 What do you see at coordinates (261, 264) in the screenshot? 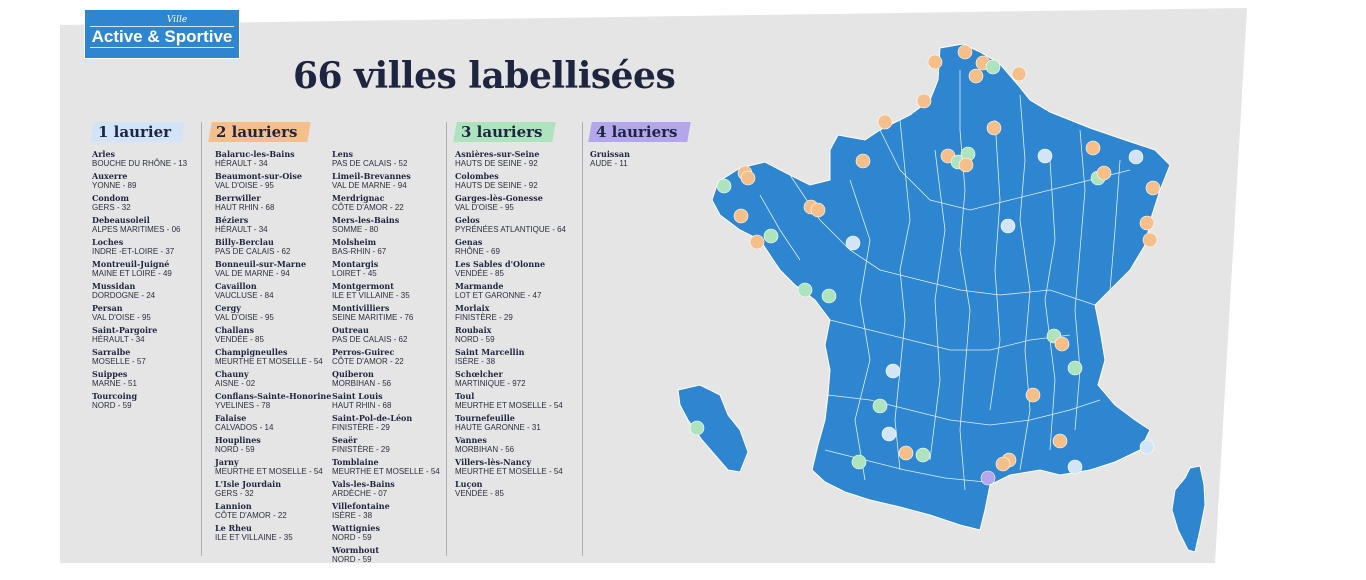
I see `city-name: Bonneuil-sur-Marne` at bounding box center [261, 264].